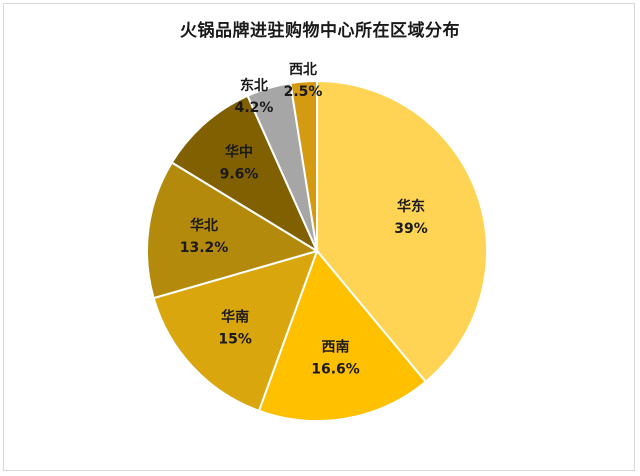  I want to click on slice-value-label-5: 4.2%, so click(254, 108).